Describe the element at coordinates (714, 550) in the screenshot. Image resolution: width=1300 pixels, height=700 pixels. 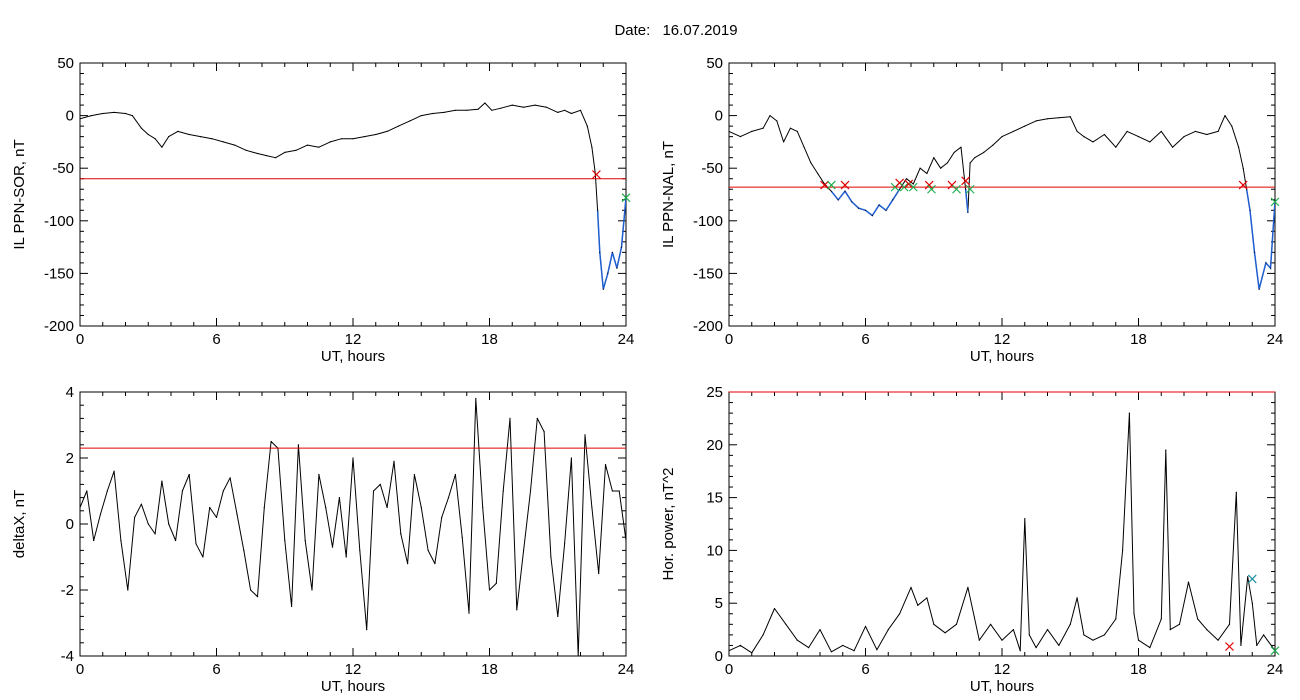
I see `y-tick-label: 10` at that location.